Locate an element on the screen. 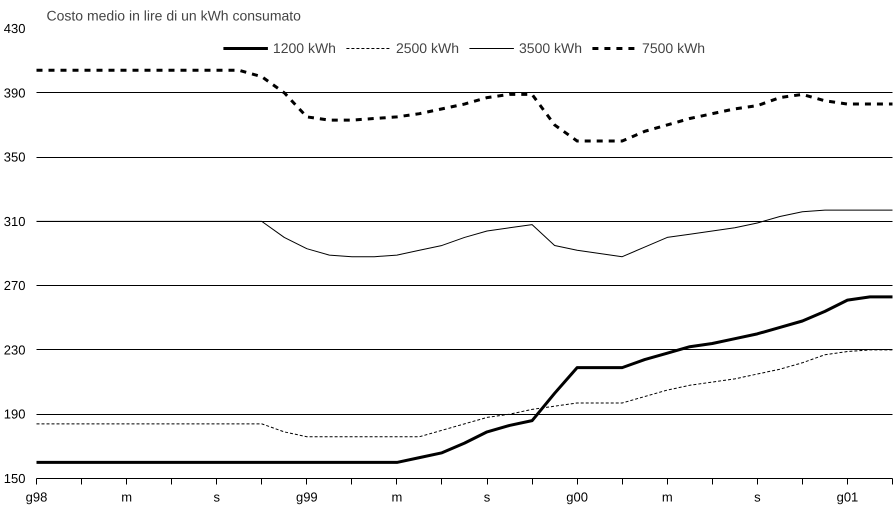  x-tick-label: g01 is located at coordinates (847, 497).